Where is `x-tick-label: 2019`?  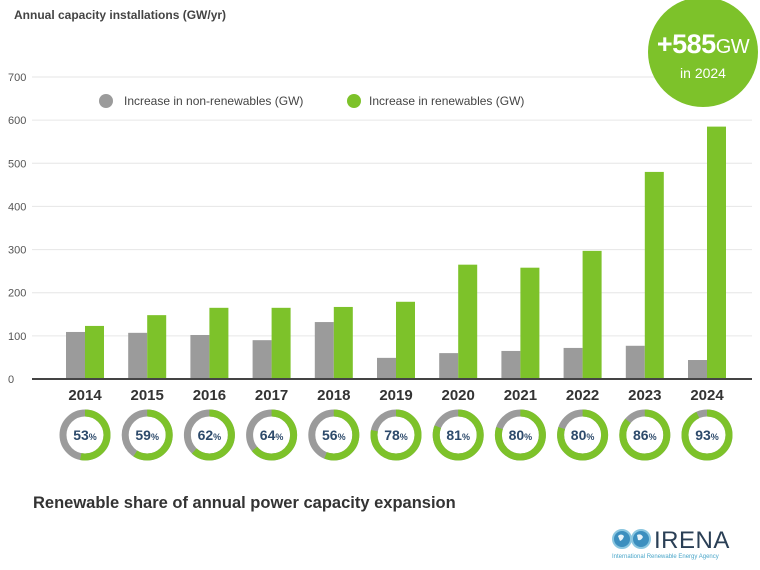 x-tick-label: 2019 is located at coordinates (395, 395).